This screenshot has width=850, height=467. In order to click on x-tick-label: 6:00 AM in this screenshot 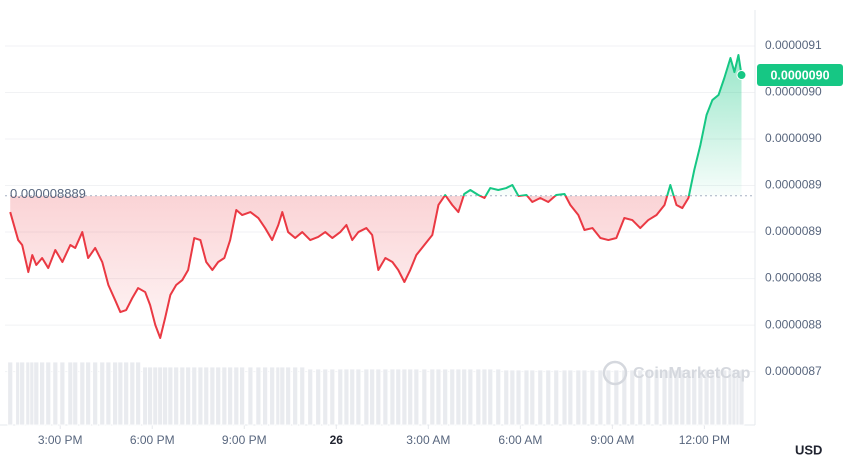, I will do `click(520, 440)`.